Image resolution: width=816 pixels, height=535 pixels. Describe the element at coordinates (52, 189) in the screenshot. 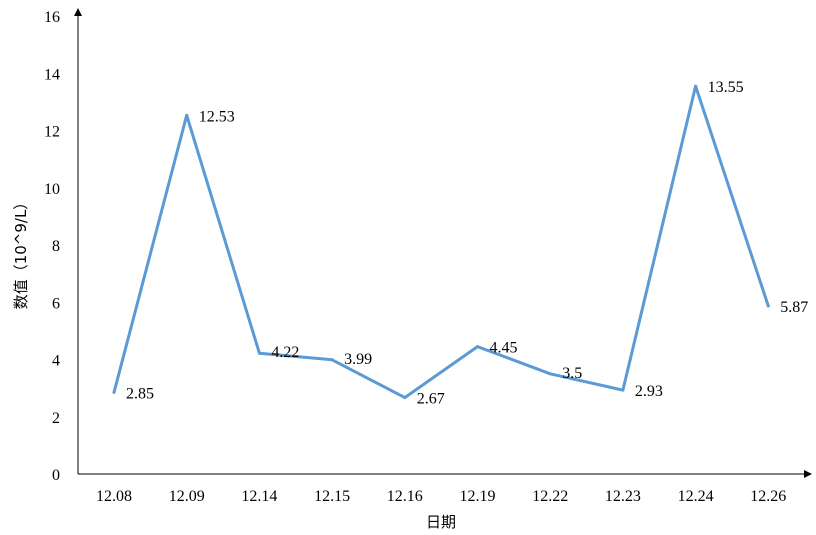

I see `y-tick-label: 10` at that location.